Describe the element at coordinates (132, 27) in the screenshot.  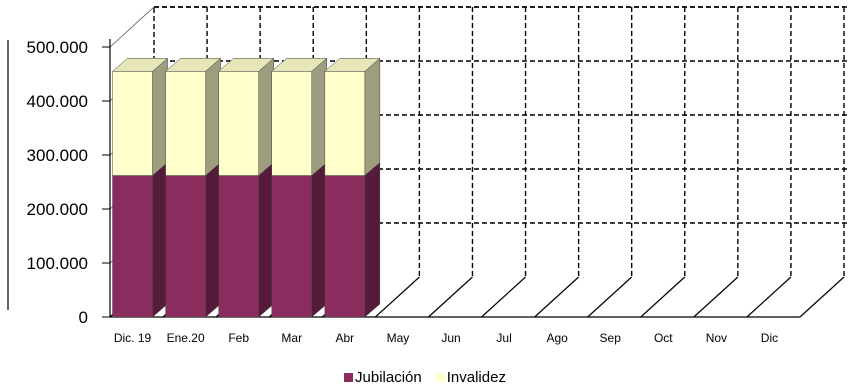
I see `side-wall-depth-line` at that location.